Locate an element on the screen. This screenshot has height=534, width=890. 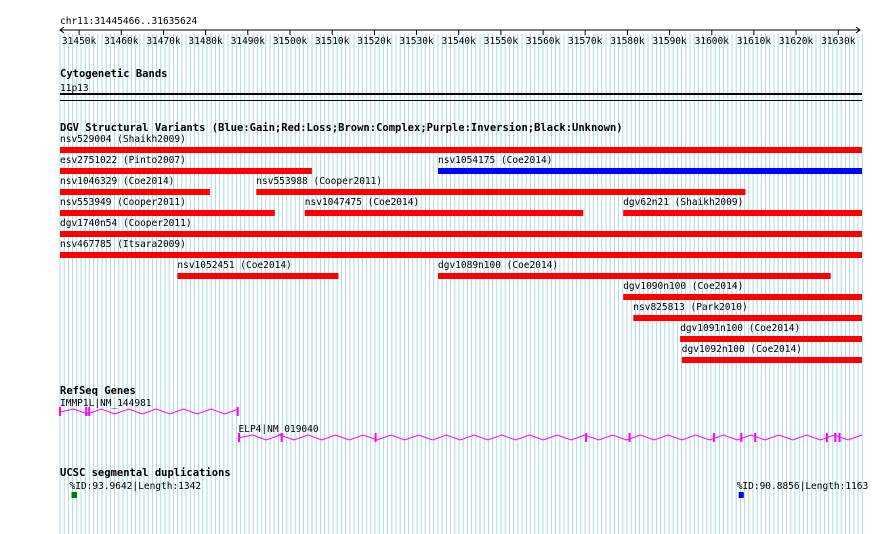
dgv-feature-label: nsv1052451 (Coe2014) is located at coordinates (234, 265).